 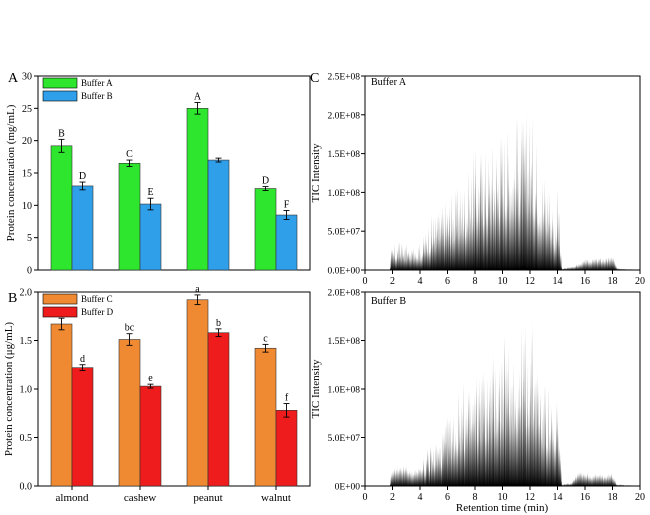 I want to click on panel-c1-tic-trace, so click(x=502, y=191).